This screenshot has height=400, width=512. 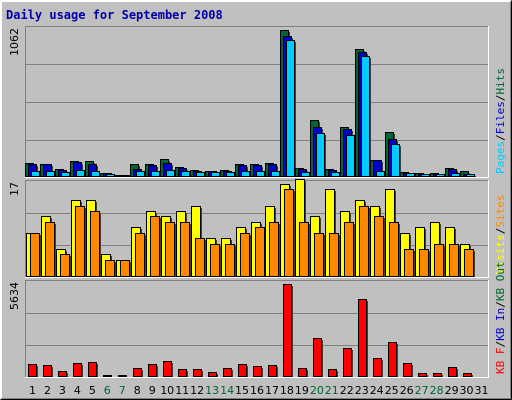 I want to click on day-label-16: 16, so click(x=257, y=390).